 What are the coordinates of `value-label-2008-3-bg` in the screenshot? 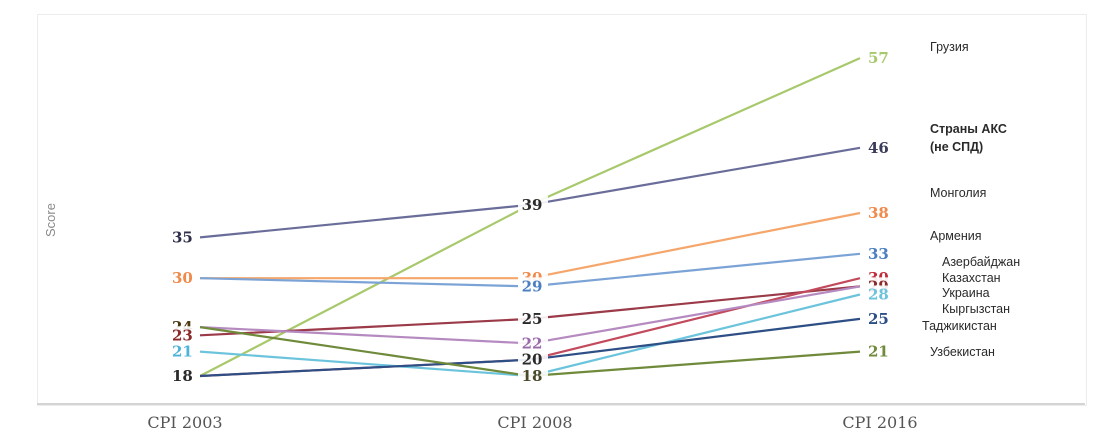 It's located at (533, 318).